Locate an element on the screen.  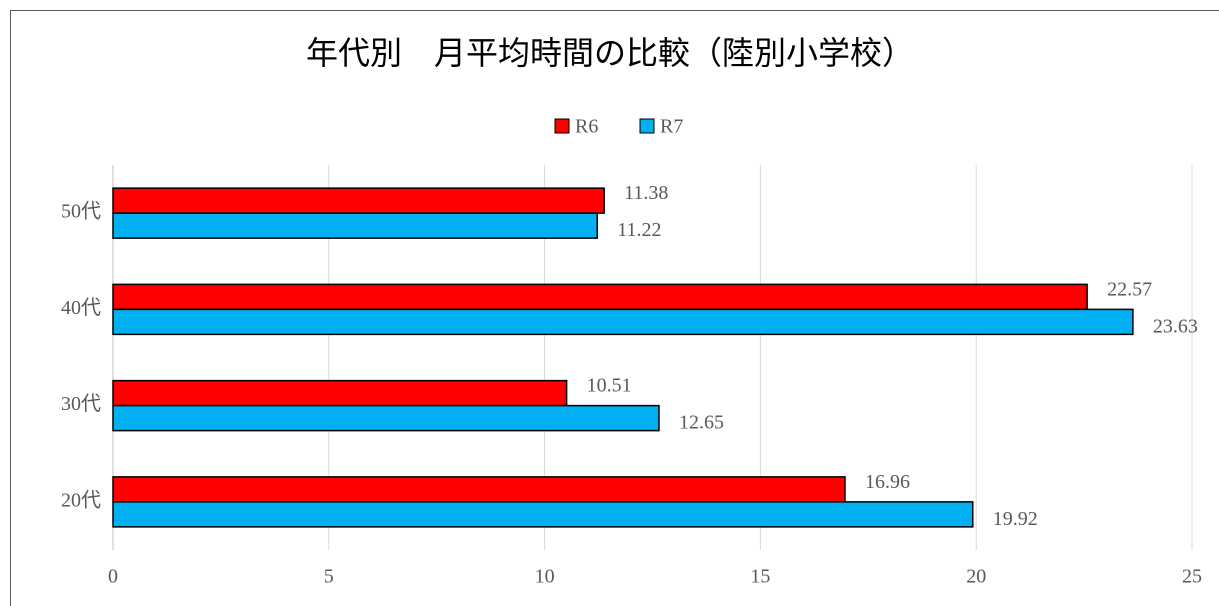
x-tick-label: 15 is located at coordinates (760, 577).